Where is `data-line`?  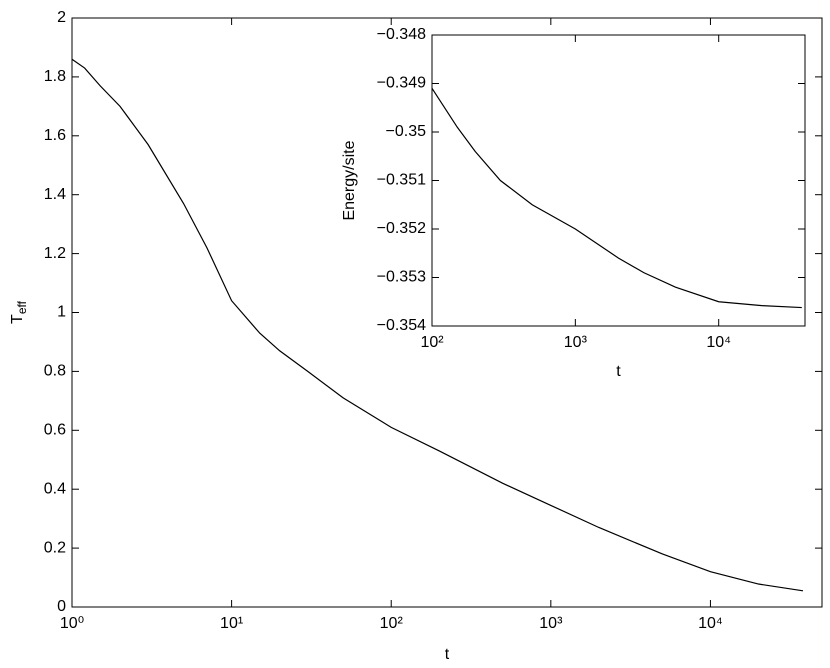 data-line is located at coordinates (616, 198).